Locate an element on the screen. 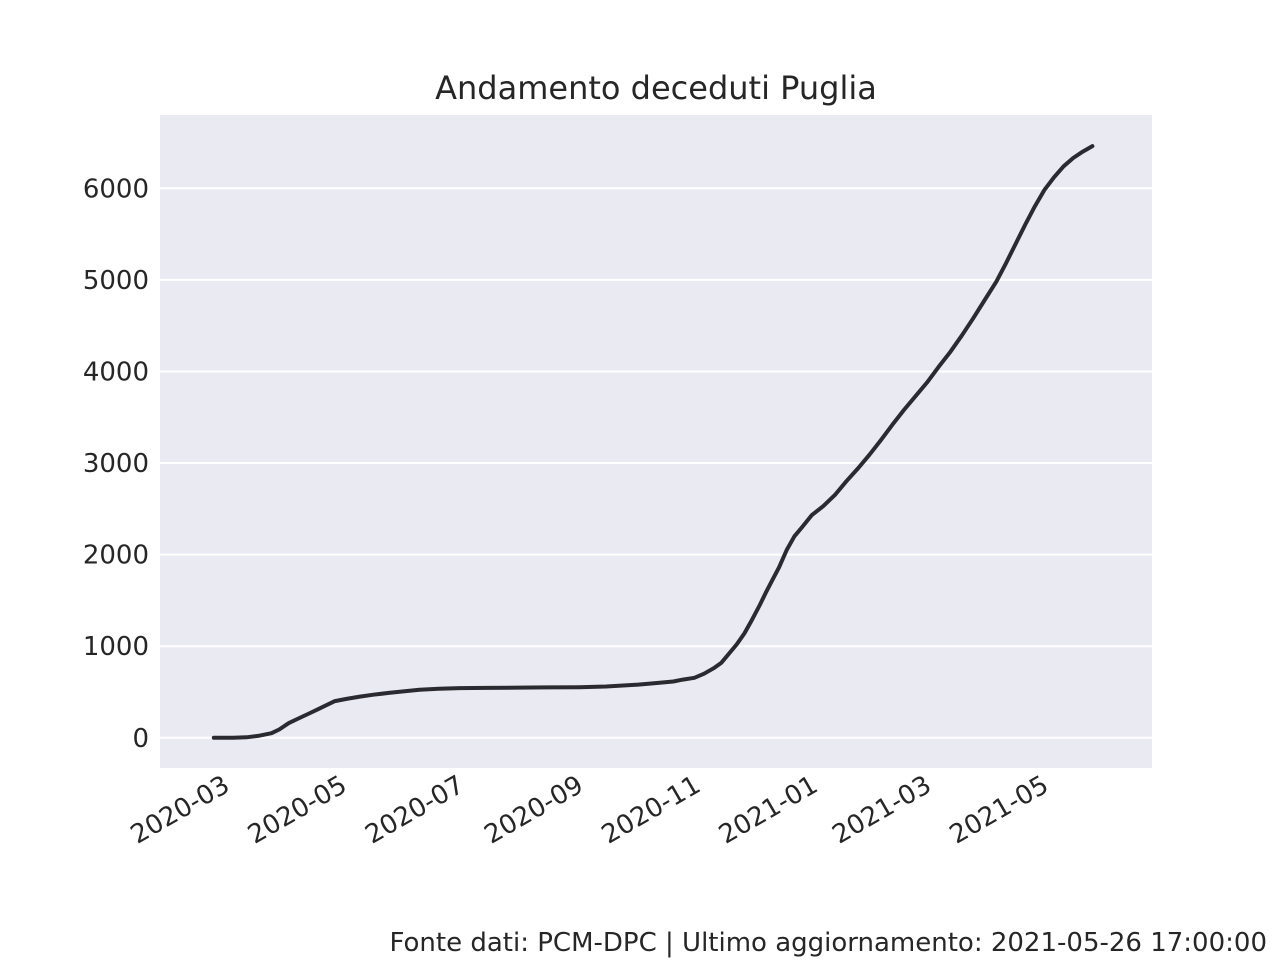  x-tick-label: 2021-01 is located at coordinates (768, 810).